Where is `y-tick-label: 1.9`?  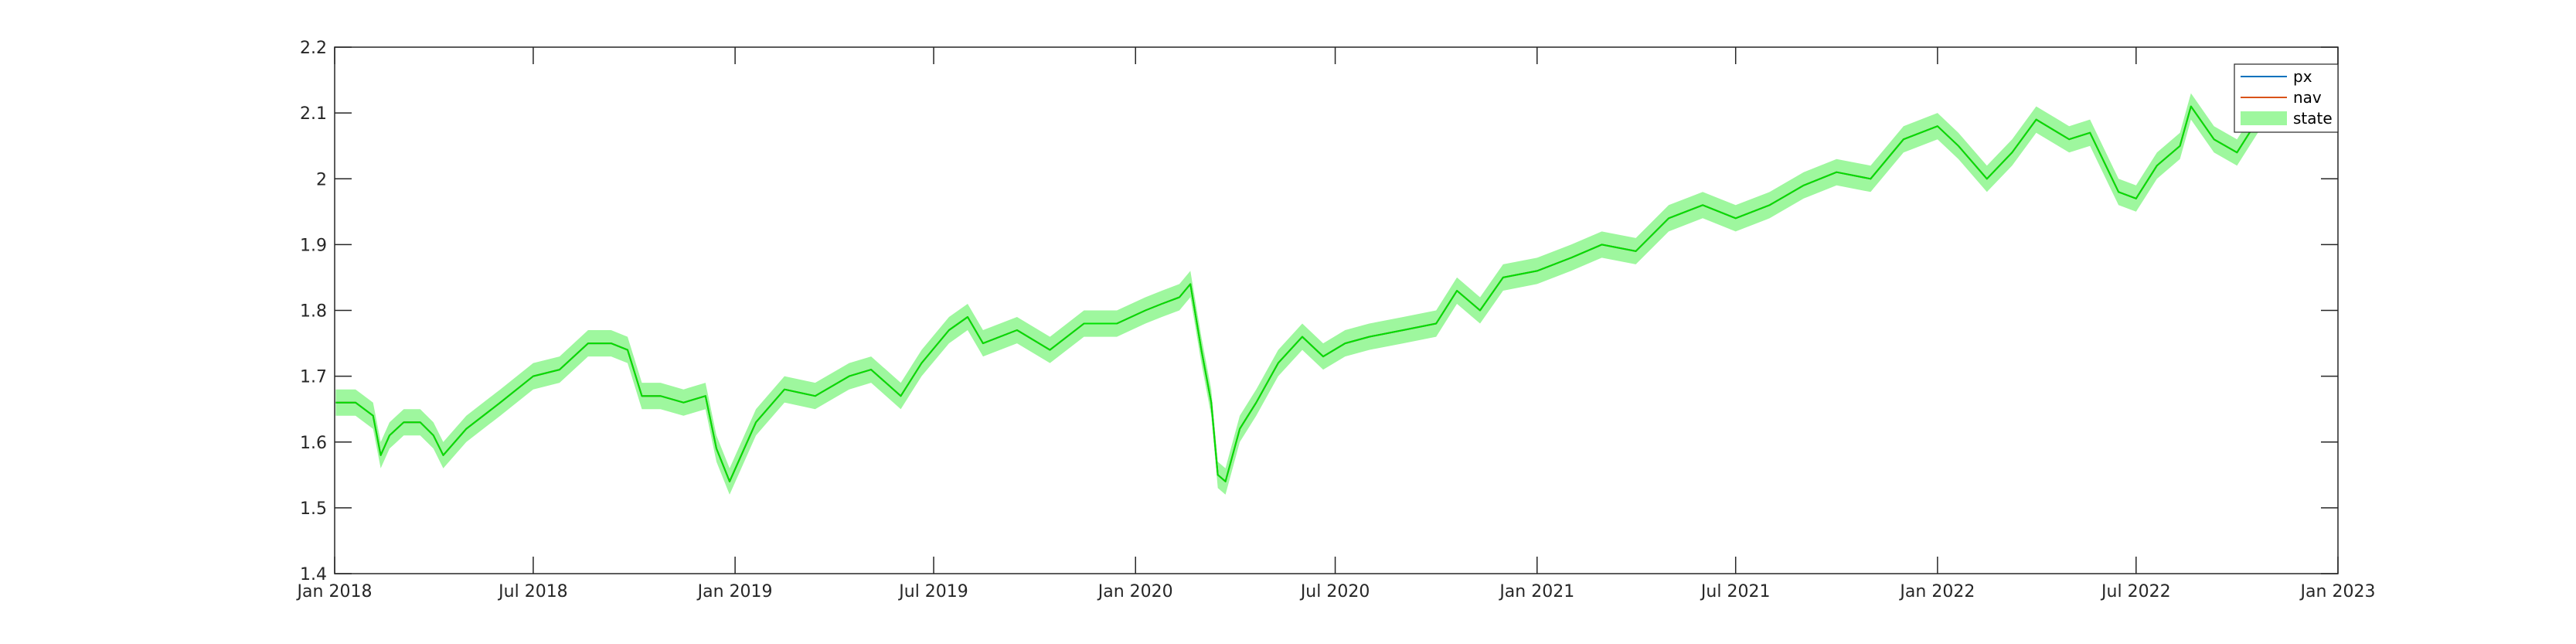 y-tick-label: 1.9 is located at coordinates (313, 245).